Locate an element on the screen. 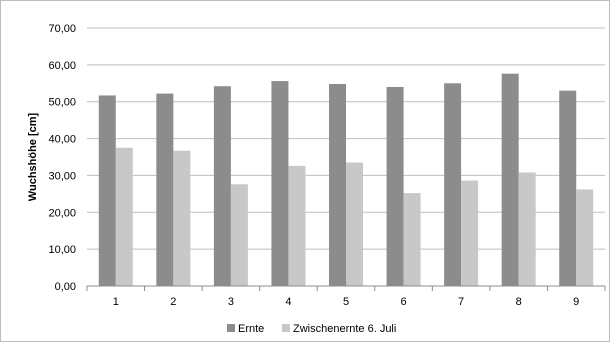 The height and width of the screenshot is (345, 612). x-axis-tick-labels: 1 2 3 4 5 6 7 8 9 is located at coordinates (346, 302).